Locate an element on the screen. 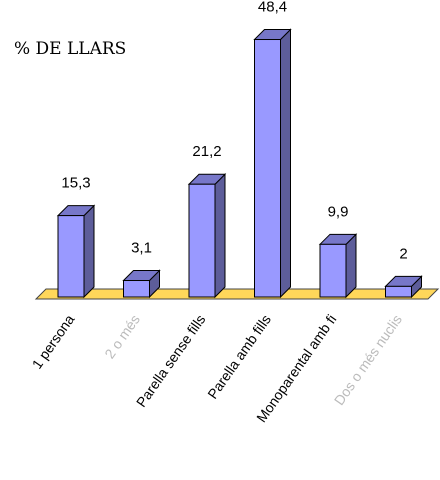 The width and height of the screenshot is (440, 480). category-label-6: Dos o més nuclis is located at coordinates (368, 360).